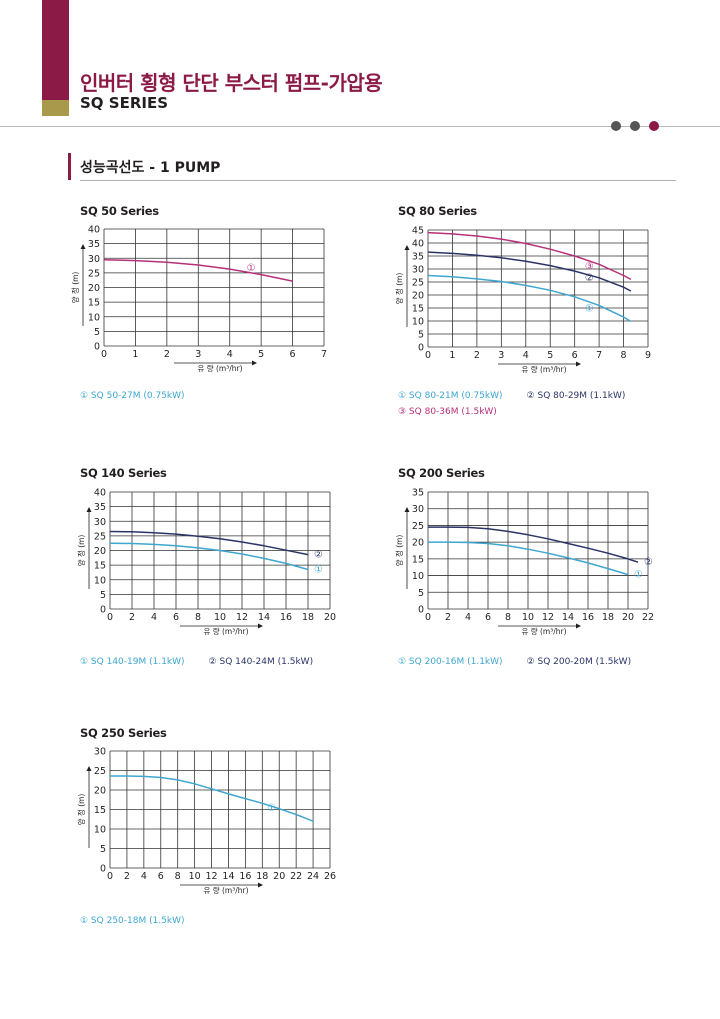 The image size is (720, 1019). I want to click on x-tick-label: 8, so click(198, 617).